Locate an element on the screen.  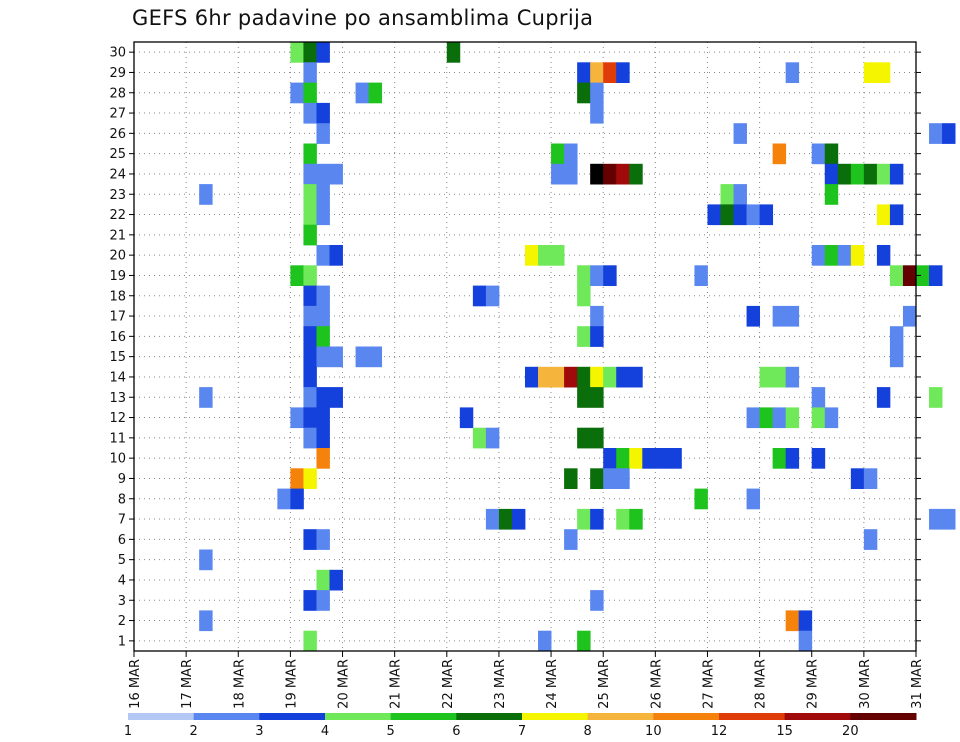
y-tick-label: 4 is located at coordinates (122, 580).